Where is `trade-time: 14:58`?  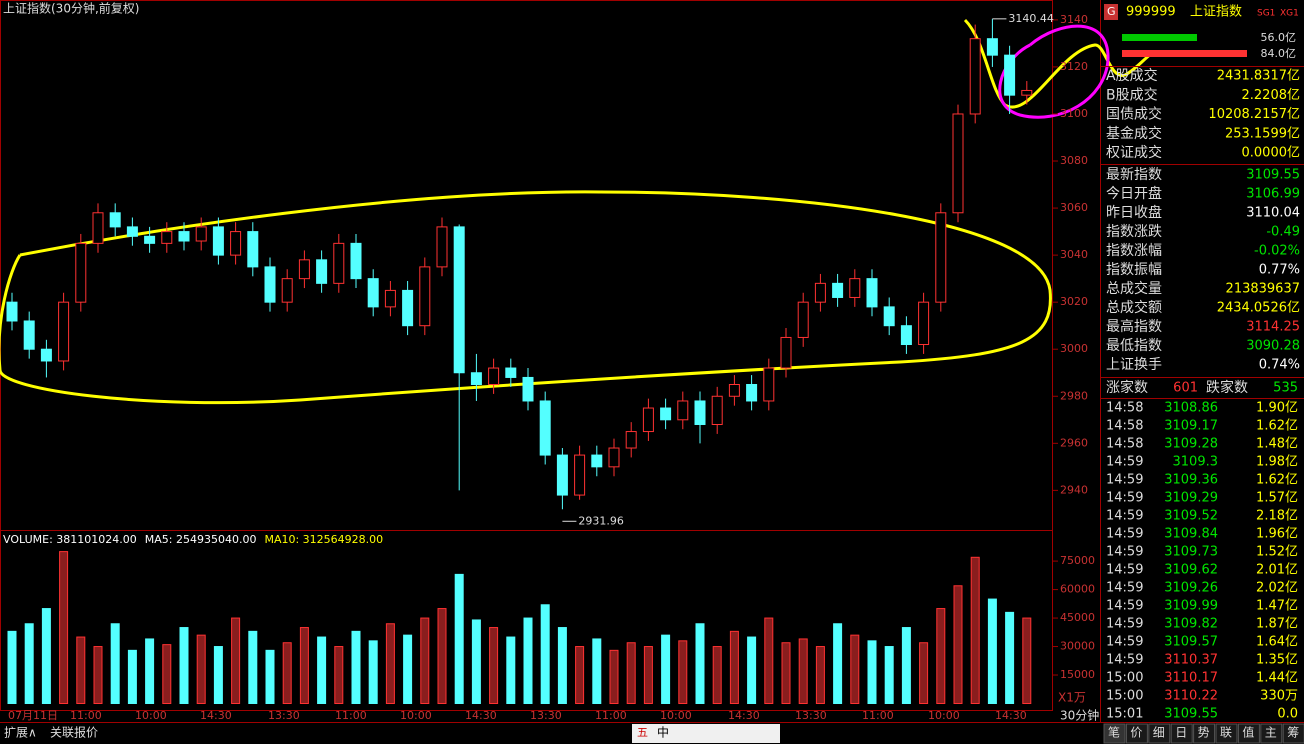 trade-time: 14:58 is located at coordinates (1124, 426).